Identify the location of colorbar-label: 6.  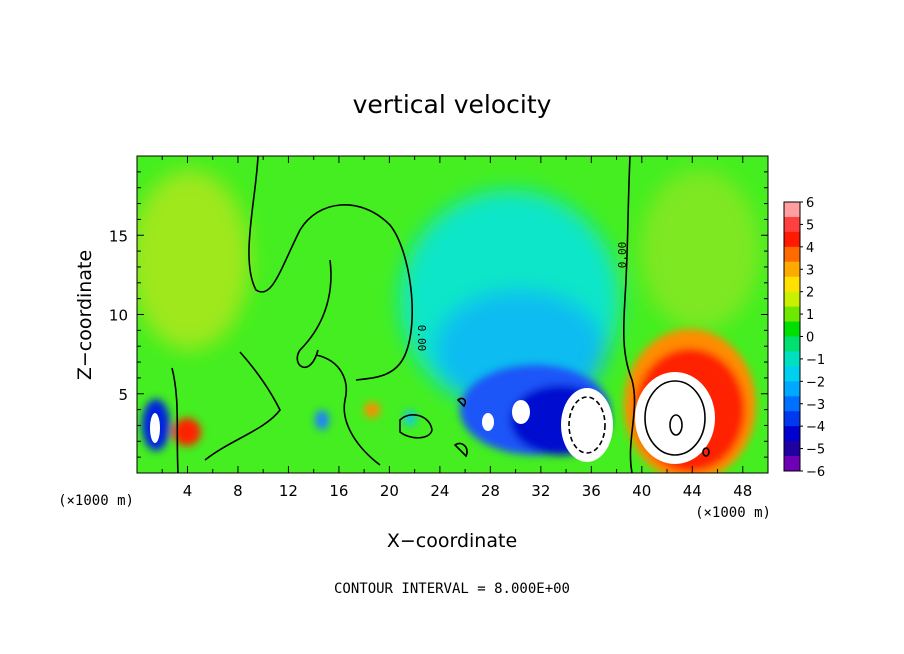
(810, 203).